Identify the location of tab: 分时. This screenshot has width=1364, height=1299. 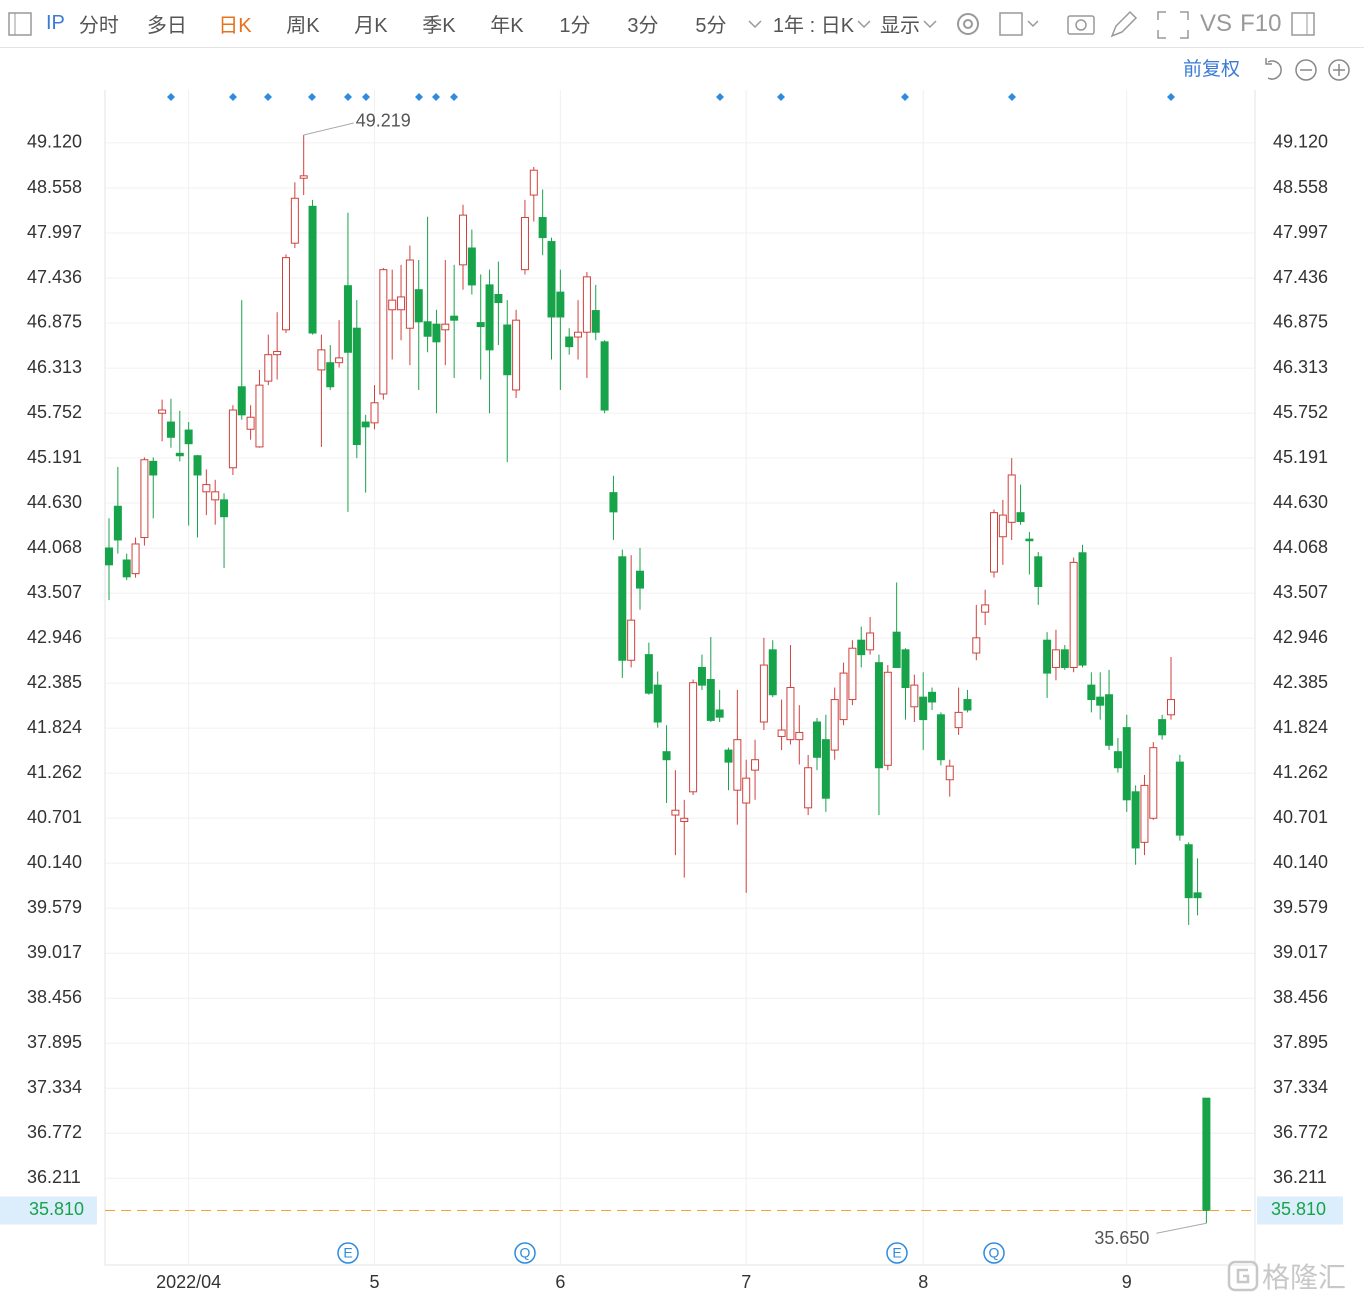
(98, 26).